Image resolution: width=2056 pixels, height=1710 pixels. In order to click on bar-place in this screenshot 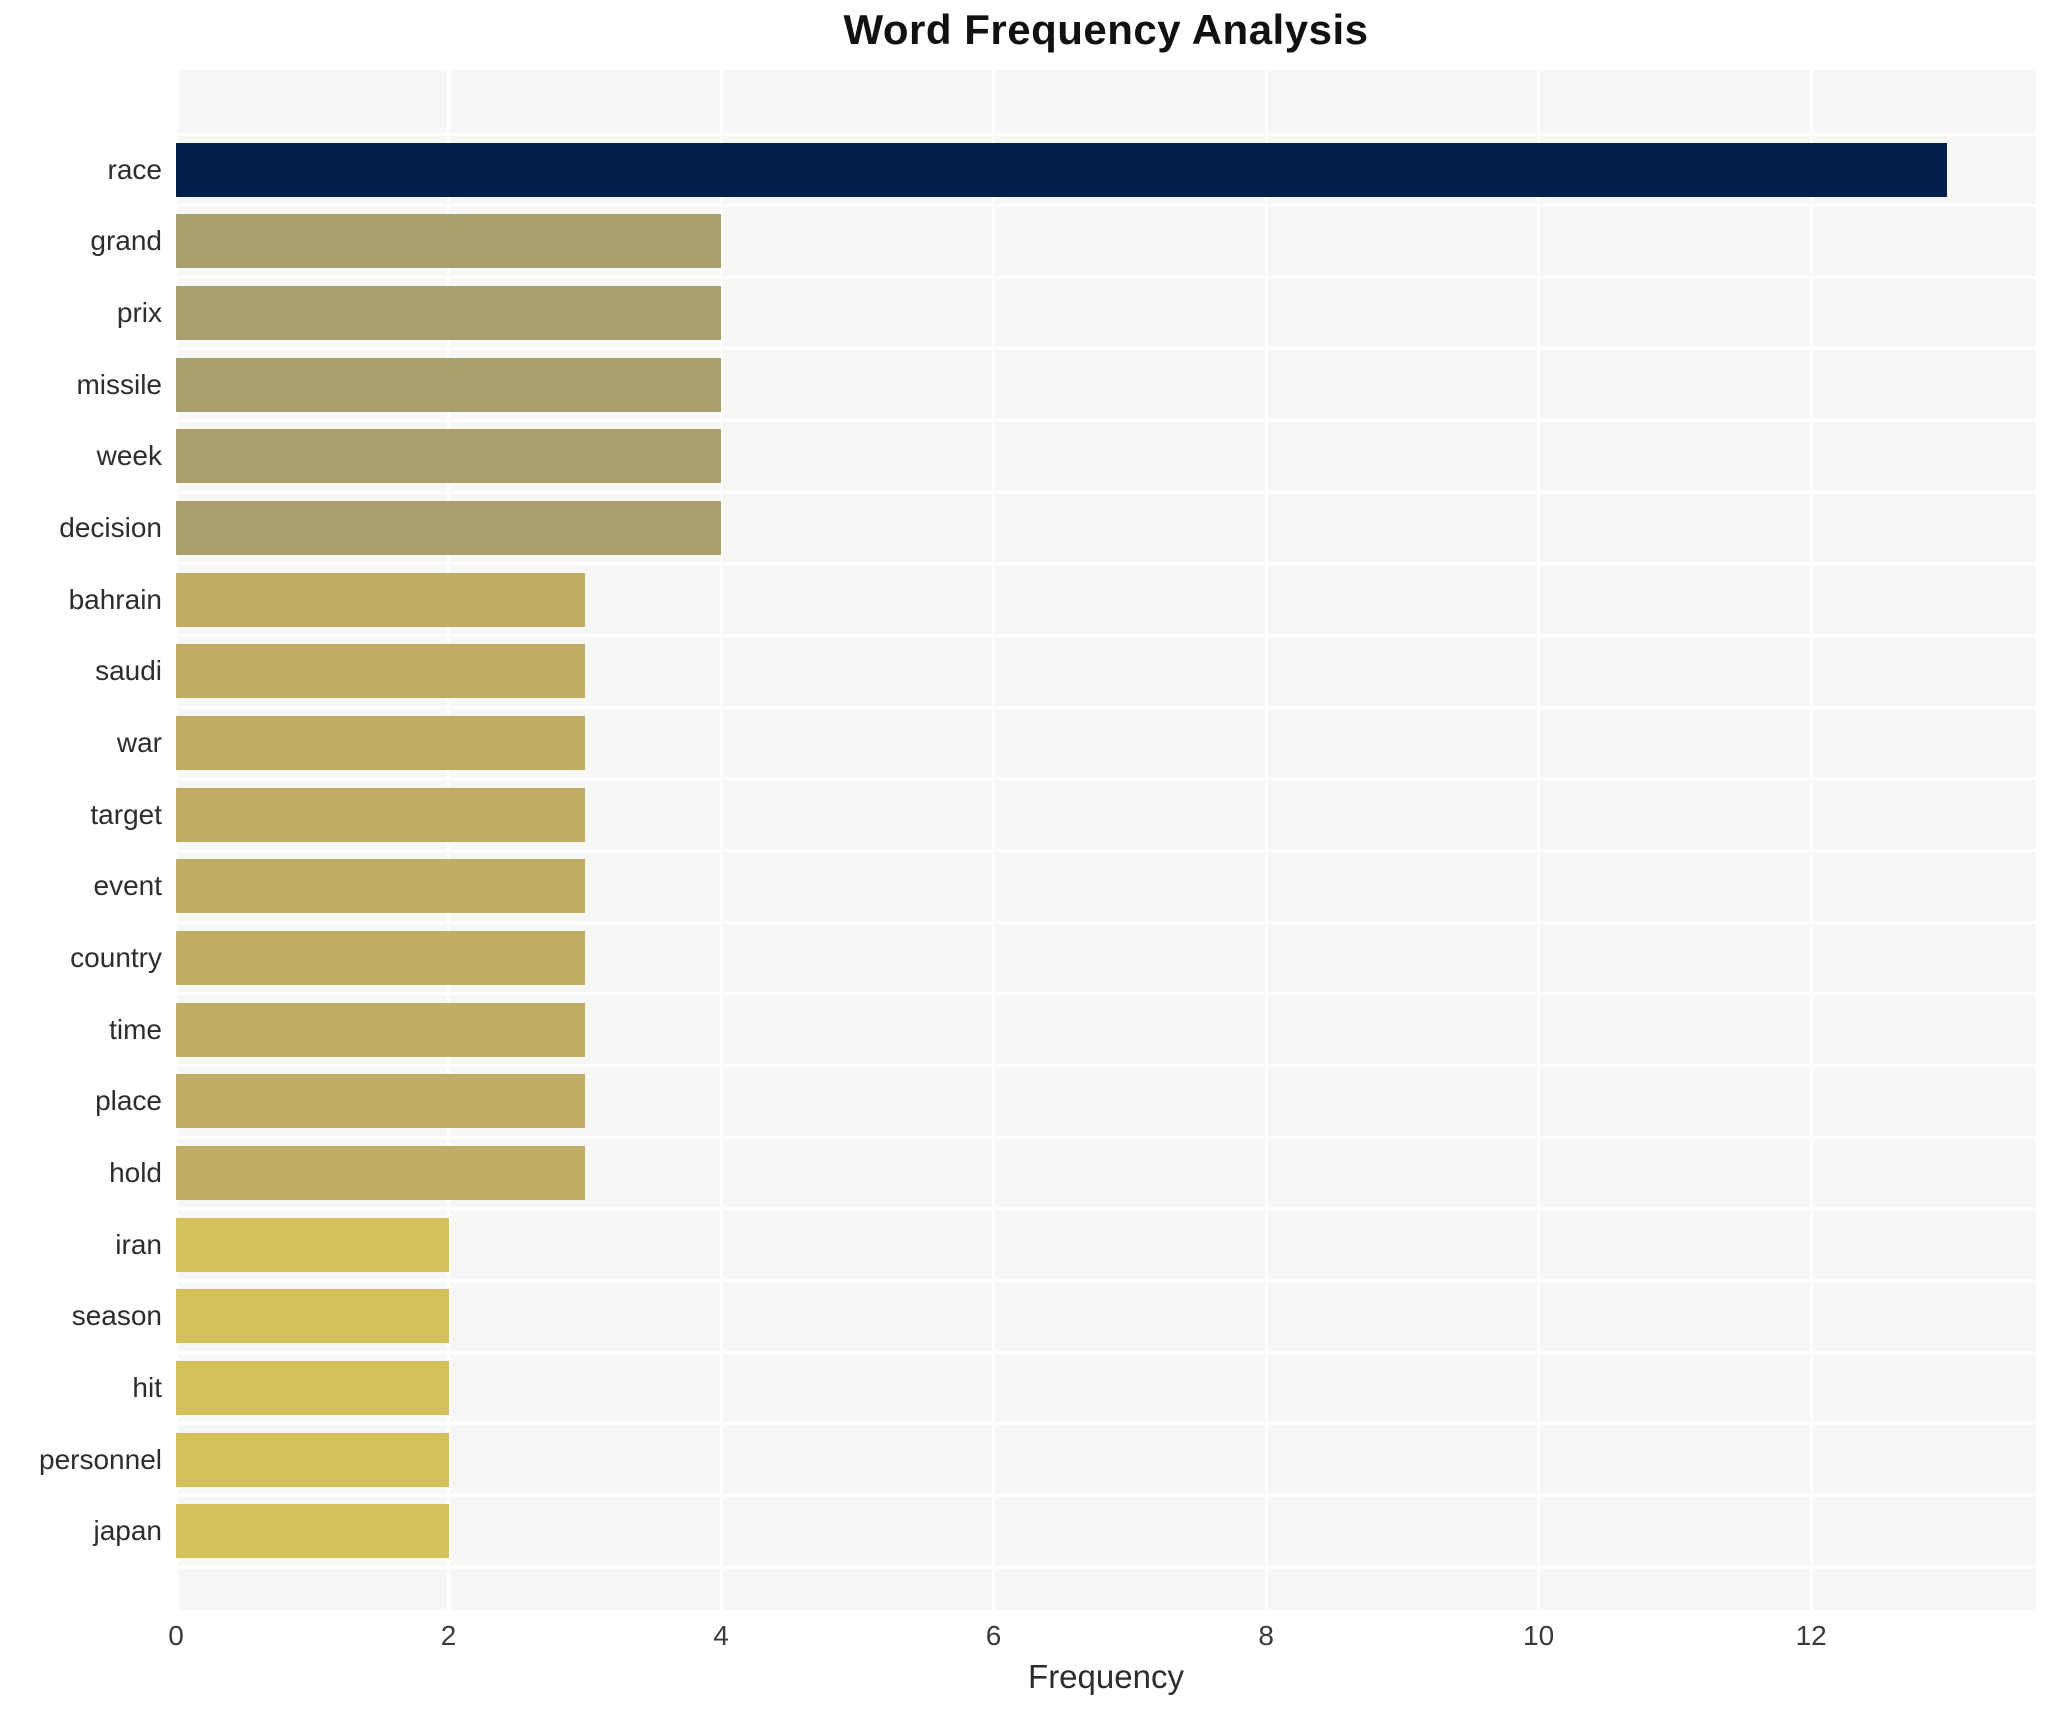, I will do `click(380, 1101)`.